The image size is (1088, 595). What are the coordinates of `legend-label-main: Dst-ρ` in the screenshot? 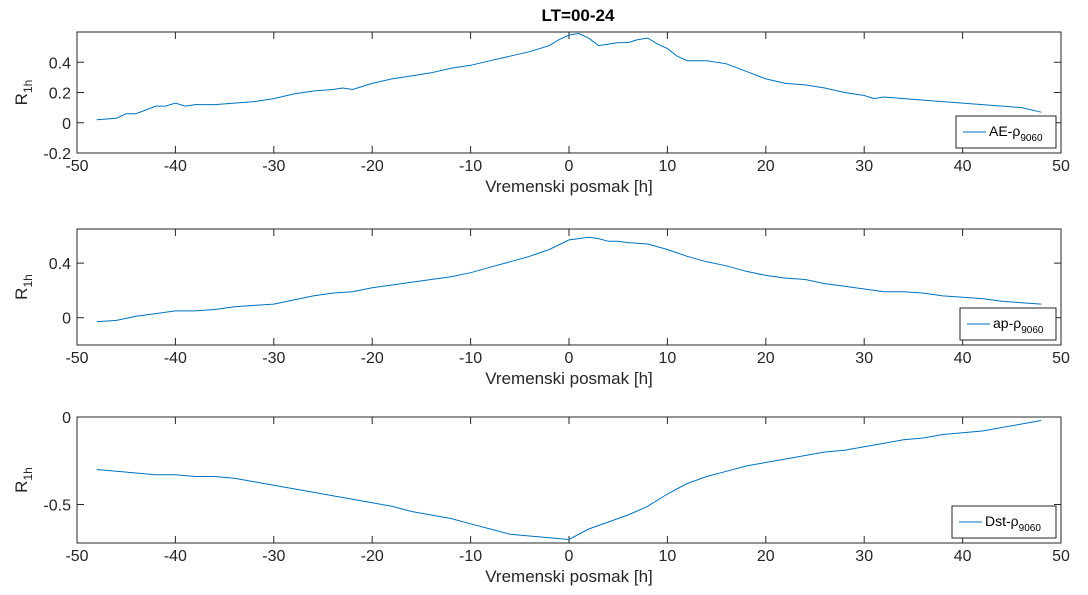 It's located at (1002, 521).